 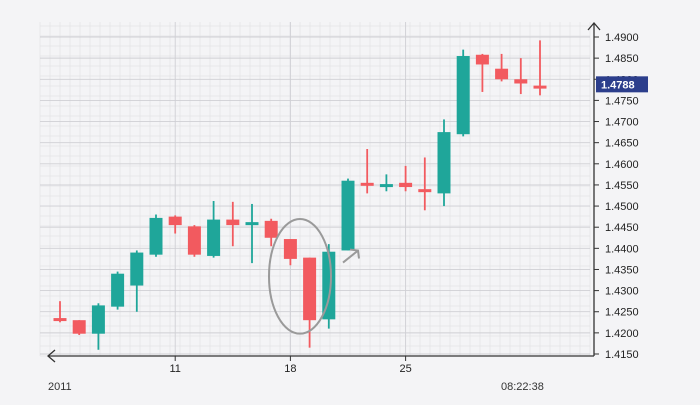 What do you see at coordinates (622, 355) in the screenshot?
I see `y-tick-label: 1.4150` at bounding box center [622, 355].